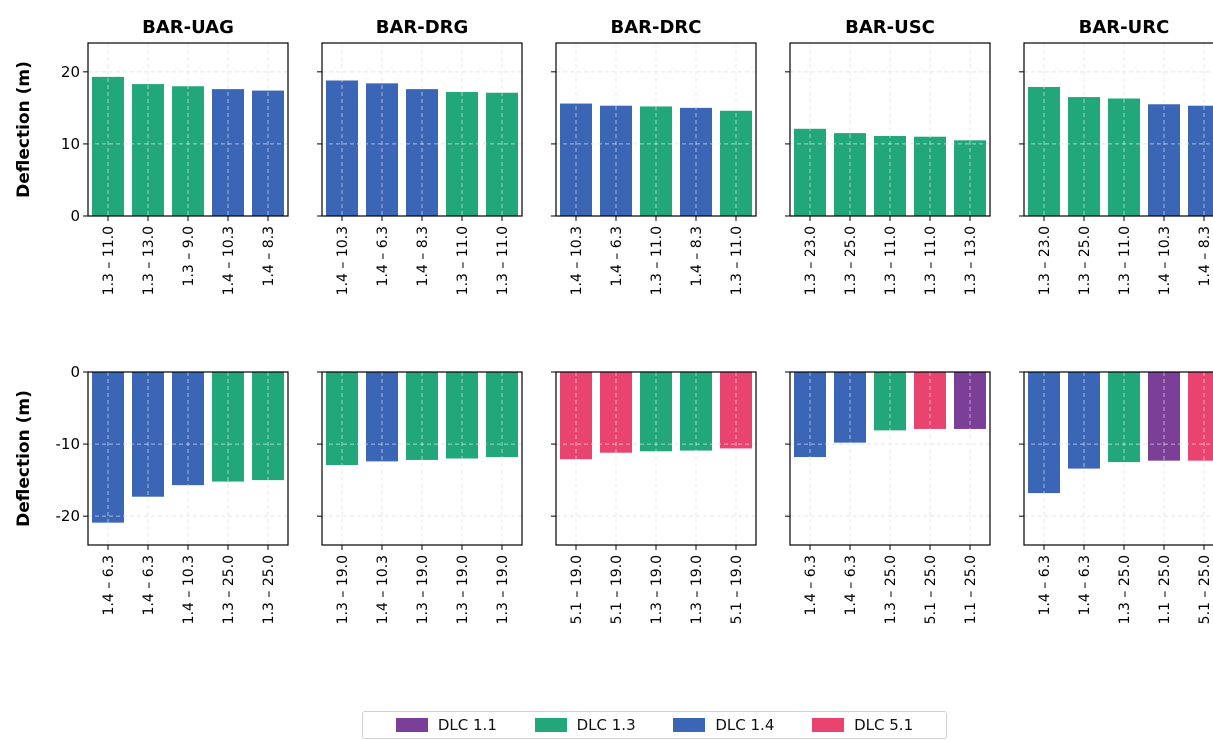  What do you see at coordinates (70, 72) in the screenshot?
I see `y-tick-label: 20` at bounding box center [70, 72].